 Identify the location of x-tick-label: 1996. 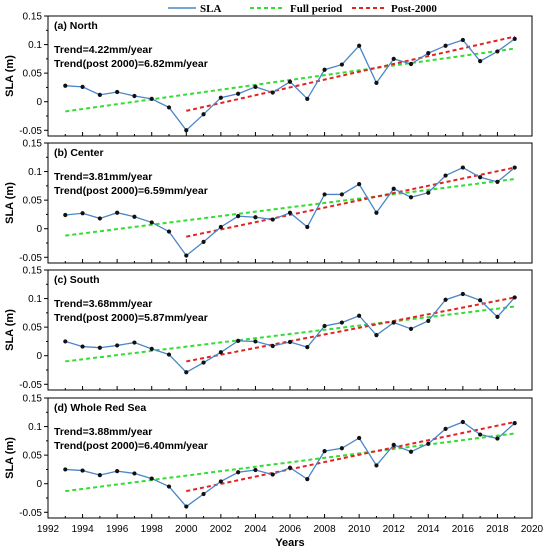
(117, 529).